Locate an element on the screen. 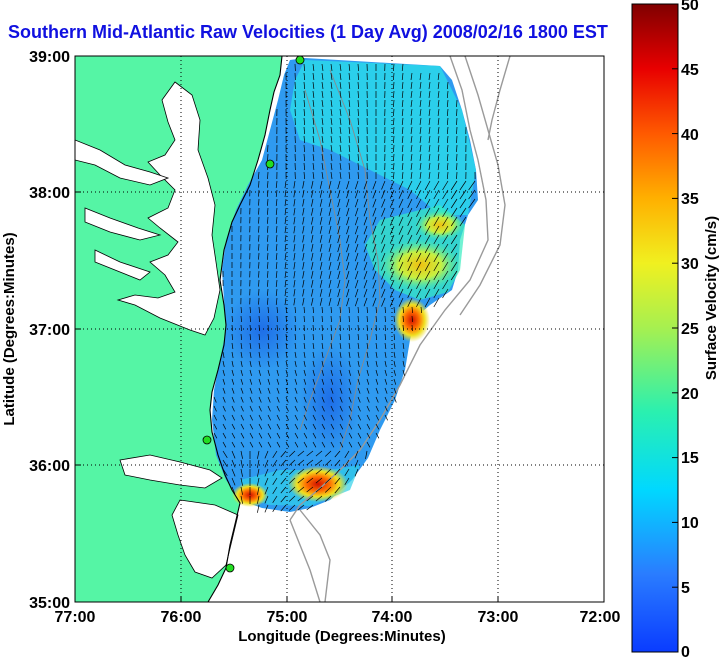 Image resolution: width=724 pixels, height=659 pixels. x-axis-label: Longitude (Degrees:Minutes) is located at coordinates (342, 636).